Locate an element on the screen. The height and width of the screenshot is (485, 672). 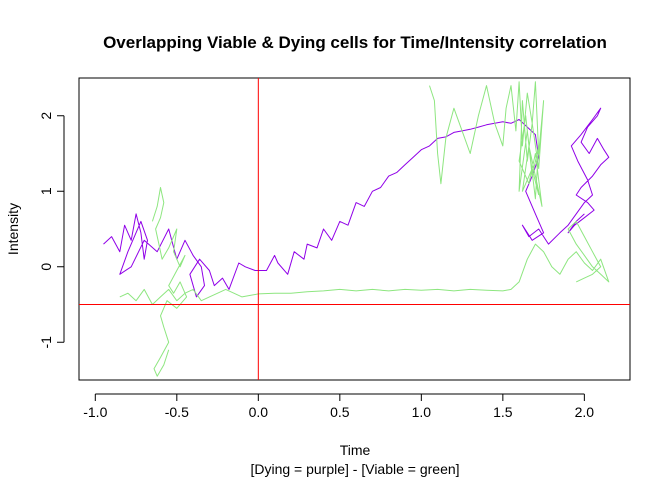
y-tick-label: 1 is located at coordinates (46, 191).